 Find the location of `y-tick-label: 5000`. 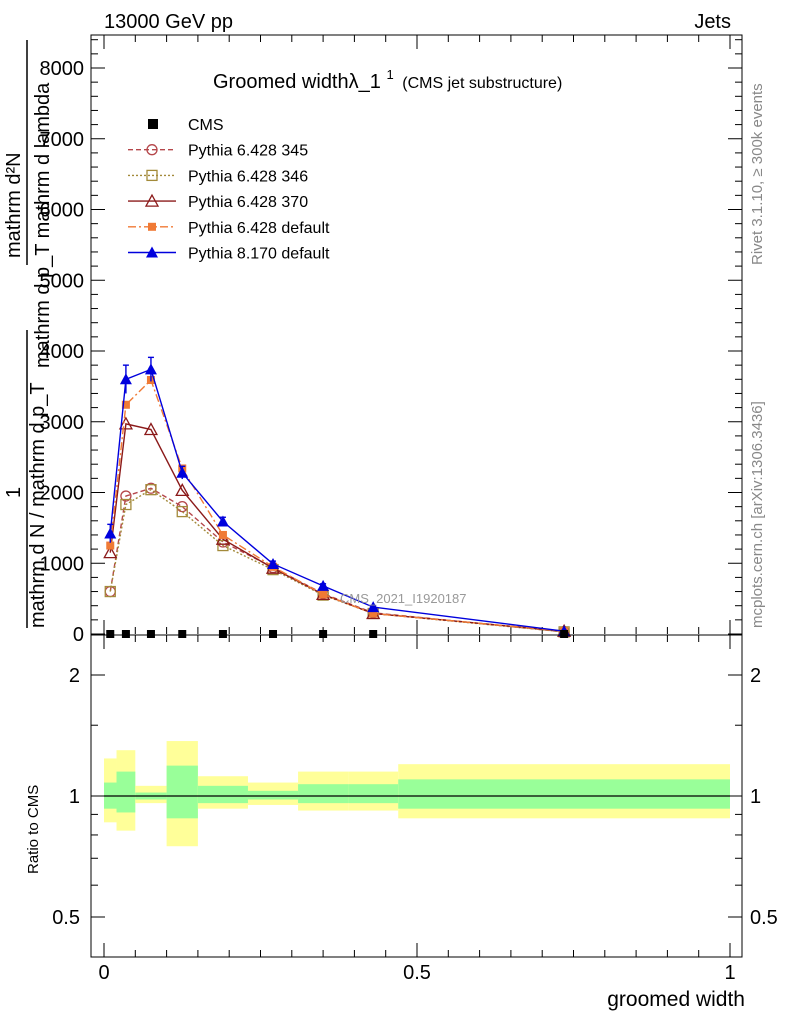

y-tick-label: 5000 is located at coordinates (62, 281).